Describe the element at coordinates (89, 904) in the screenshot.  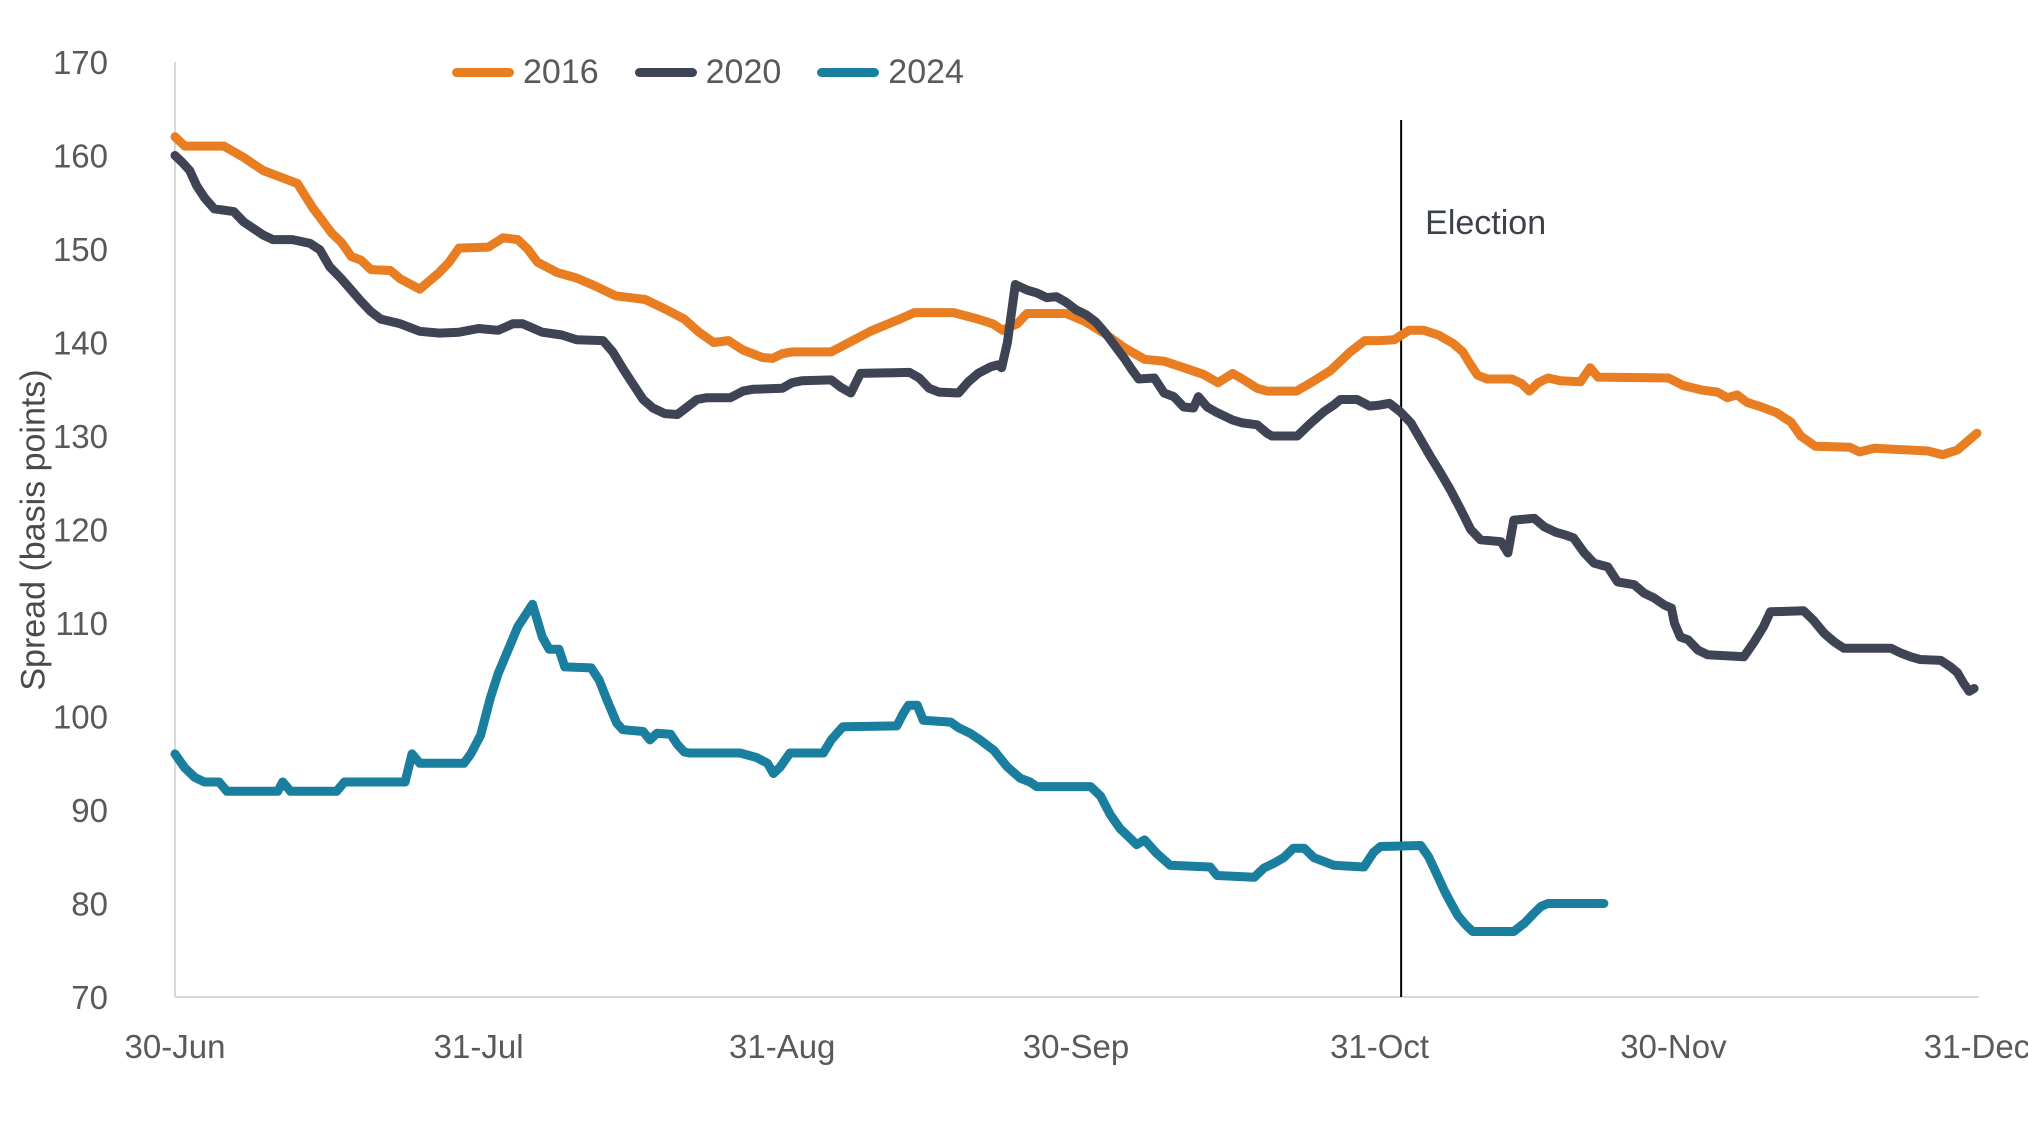
I see `y-tick-label-80: 80` at that location.